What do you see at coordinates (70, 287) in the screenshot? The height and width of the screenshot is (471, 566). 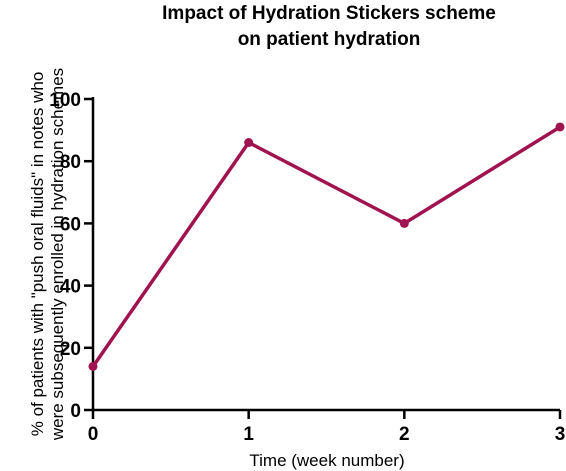 I see `y-tick-label: 40` at bounding box center [70, 287].